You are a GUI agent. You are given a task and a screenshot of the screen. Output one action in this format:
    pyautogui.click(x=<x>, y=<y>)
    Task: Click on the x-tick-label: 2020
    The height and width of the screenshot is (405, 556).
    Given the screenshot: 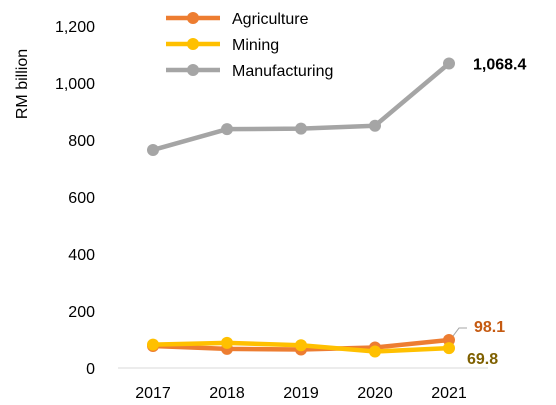 What is the action you would take?
    pyautogui.click(x=375, y=393)
    